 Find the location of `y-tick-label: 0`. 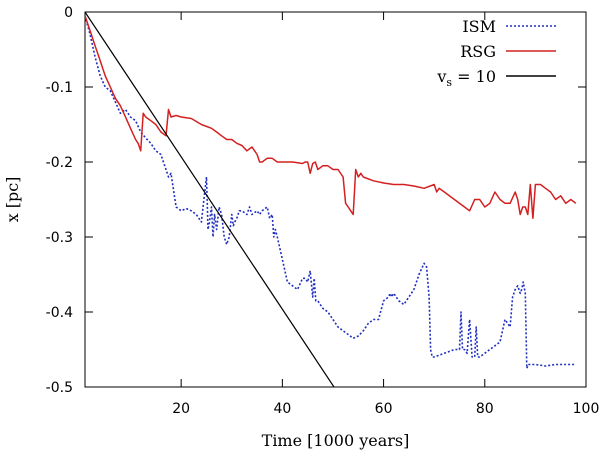

y-tick-label: 0 is located at coordinates (68, 13).